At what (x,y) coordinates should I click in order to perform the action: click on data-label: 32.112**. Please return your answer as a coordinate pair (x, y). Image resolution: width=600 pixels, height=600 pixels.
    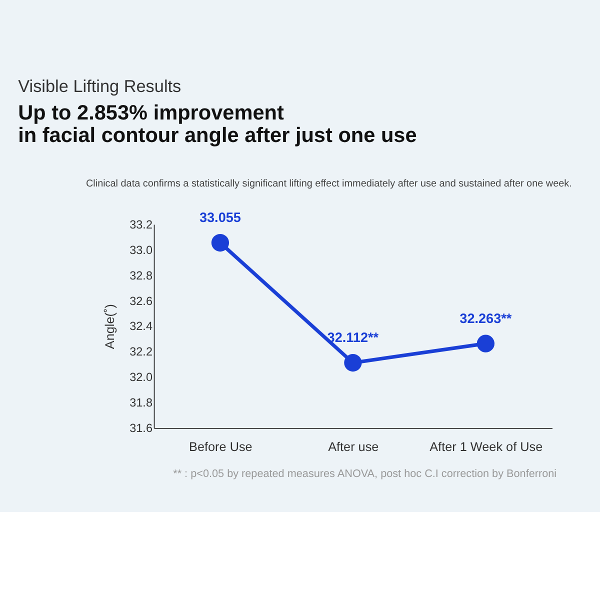
    Looking at the image, I should click on (353, 337).